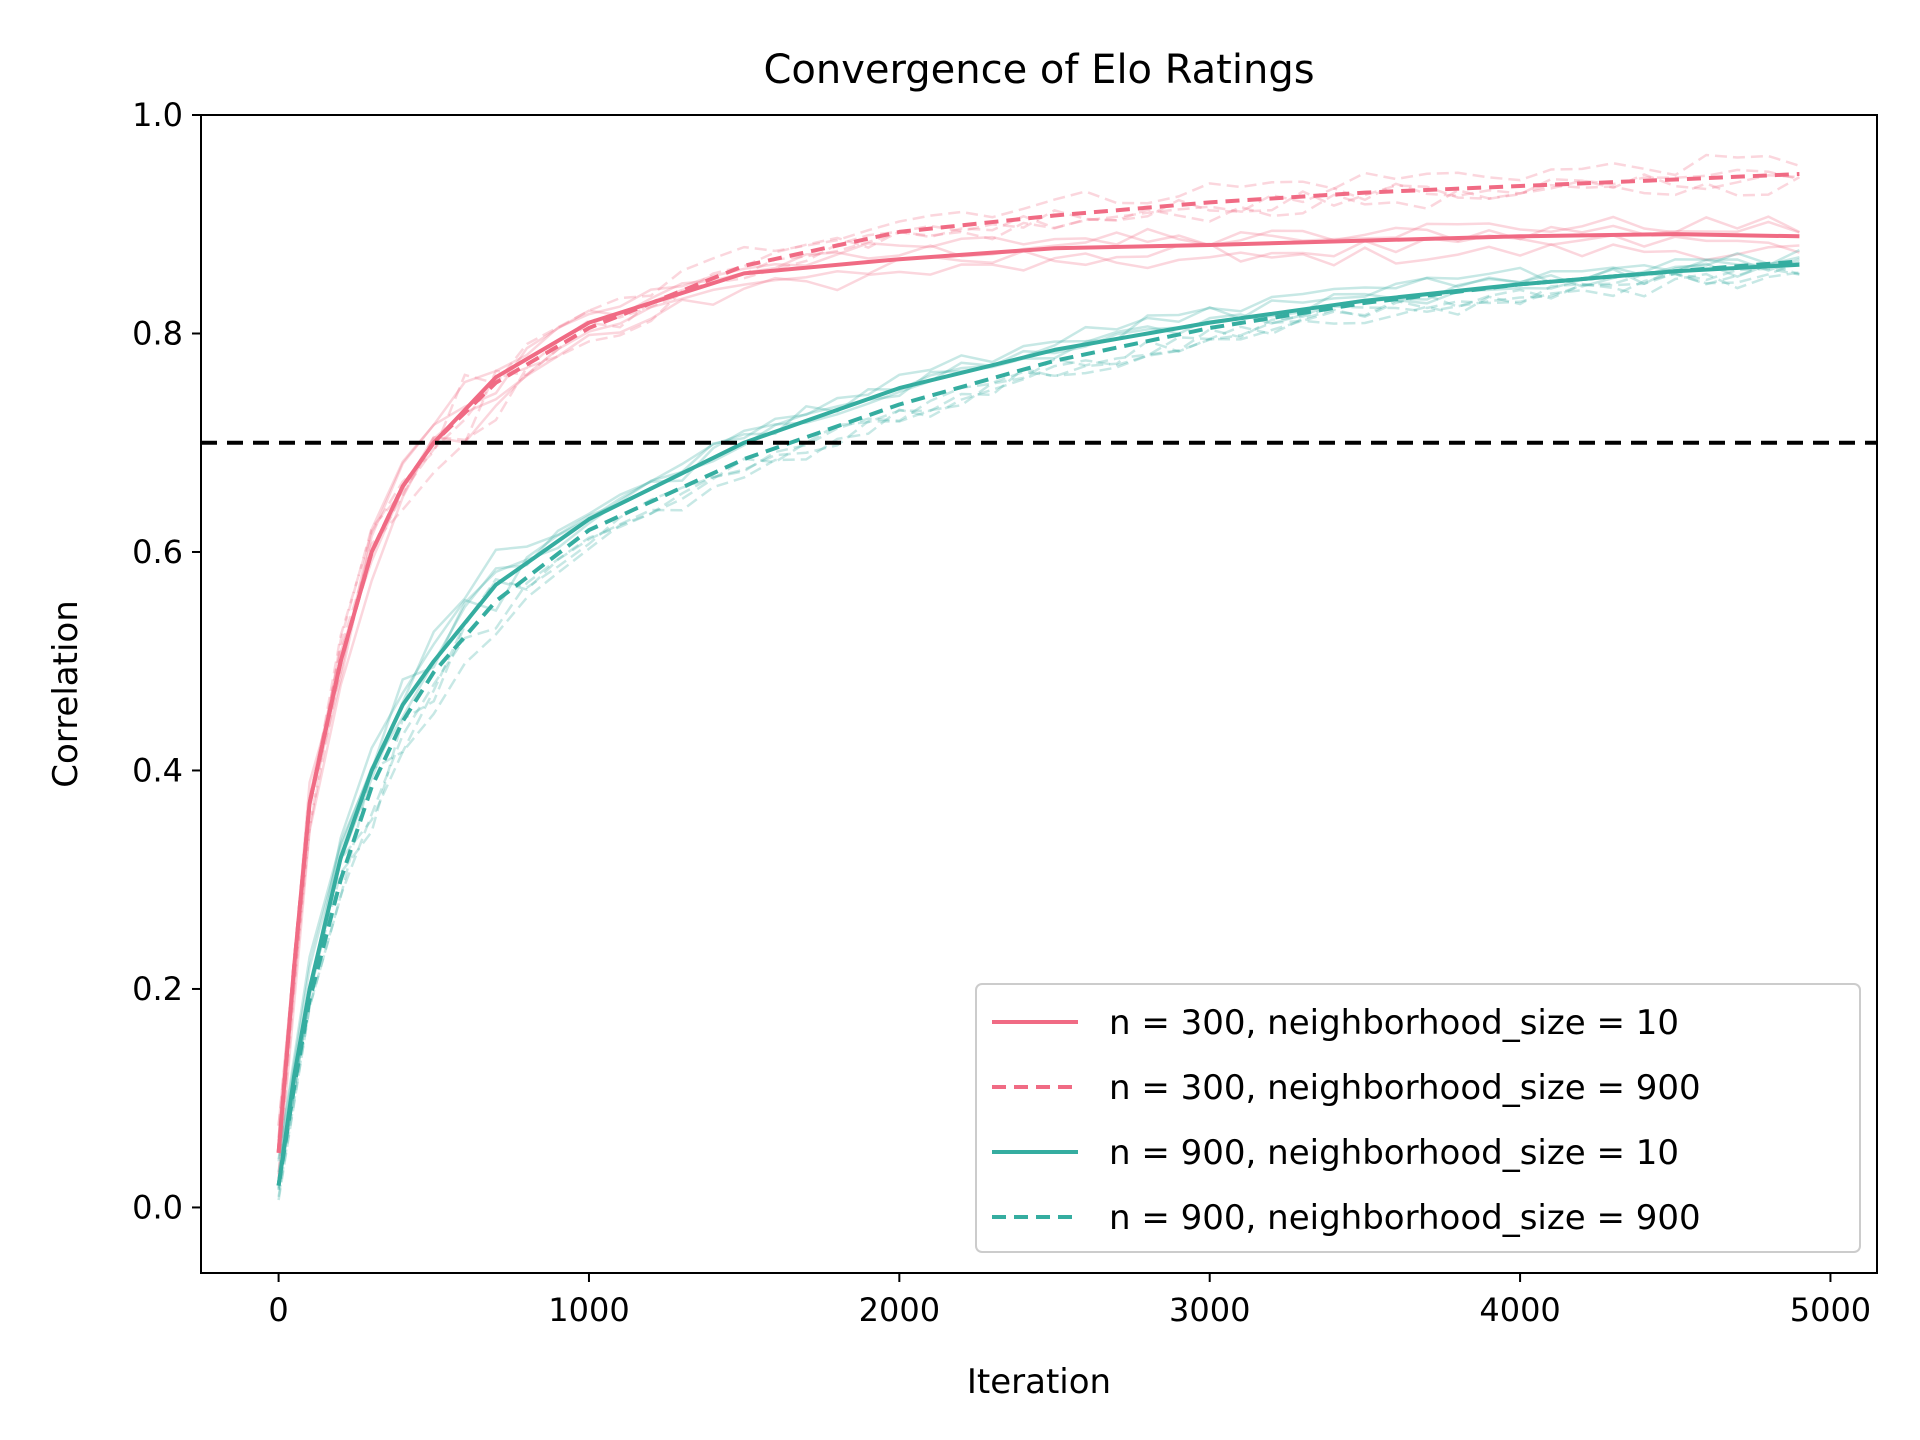 This screenshot has width=1920, height=1440. I want to click on x-tick-label: 1000, so click(588, 1310).